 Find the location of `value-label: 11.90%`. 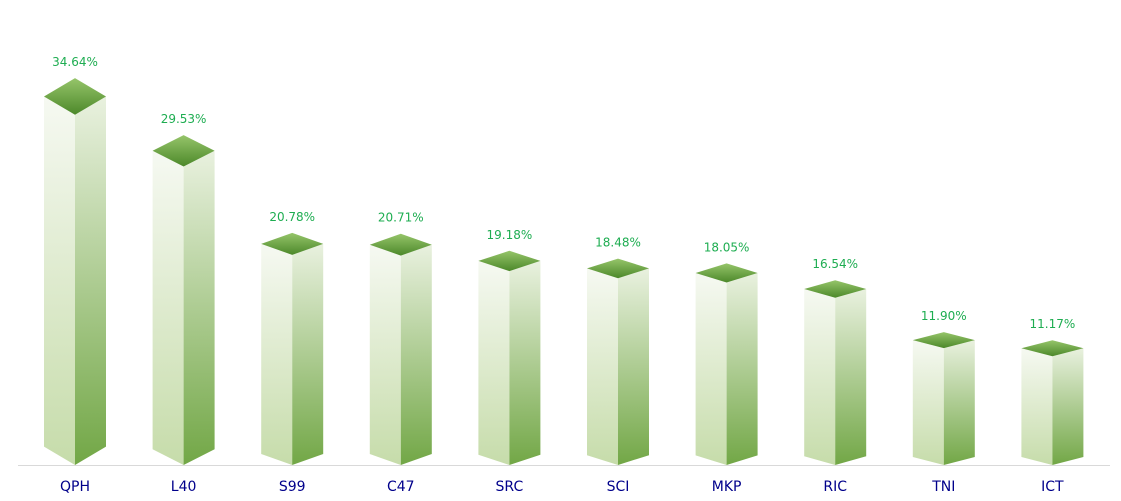

value-label: 11.90% is located at coordinates (944, 316).